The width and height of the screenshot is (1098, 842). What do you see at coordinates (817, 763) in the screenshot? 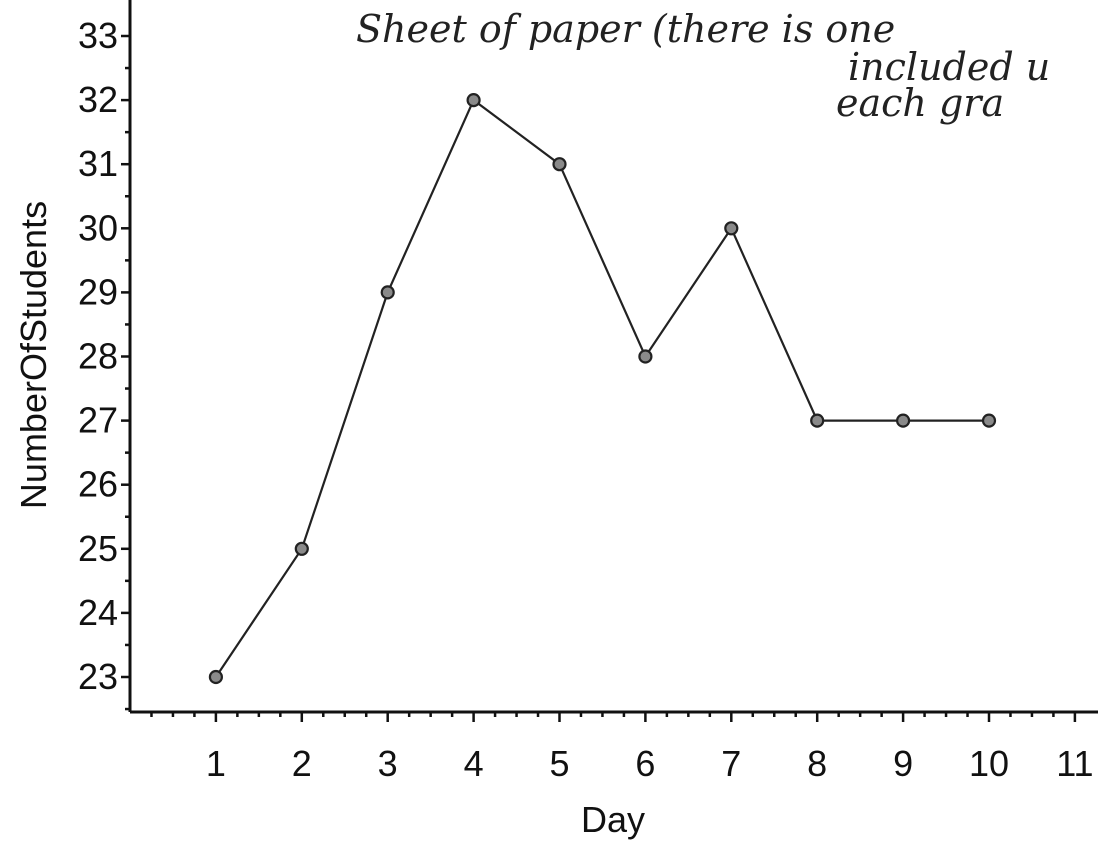
I see `x-tick-label: 8` at bounding box center [817, 763].